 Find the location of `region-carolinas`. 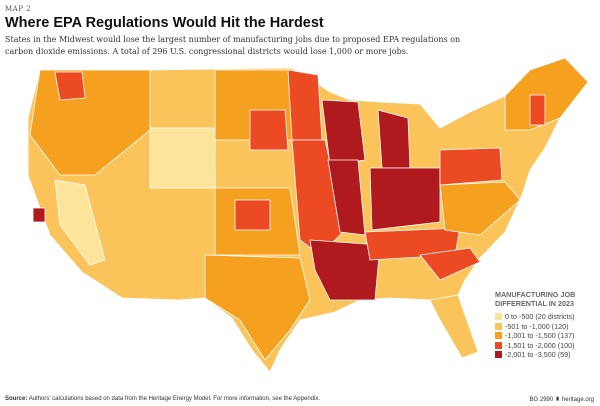

region-carolinas is located at coordinates (450, 264).